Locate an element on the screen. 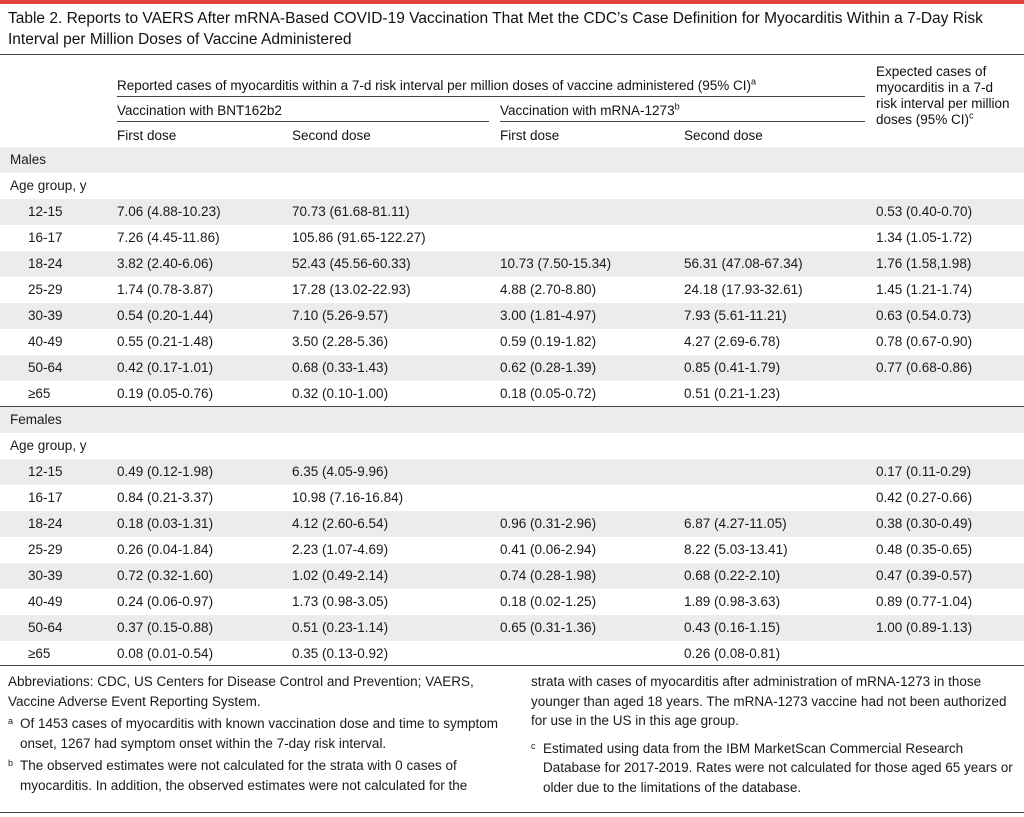 The height and width of the screenshot is (817, 1024). cell-age: 40-49 is located at coordinates (45, 601).